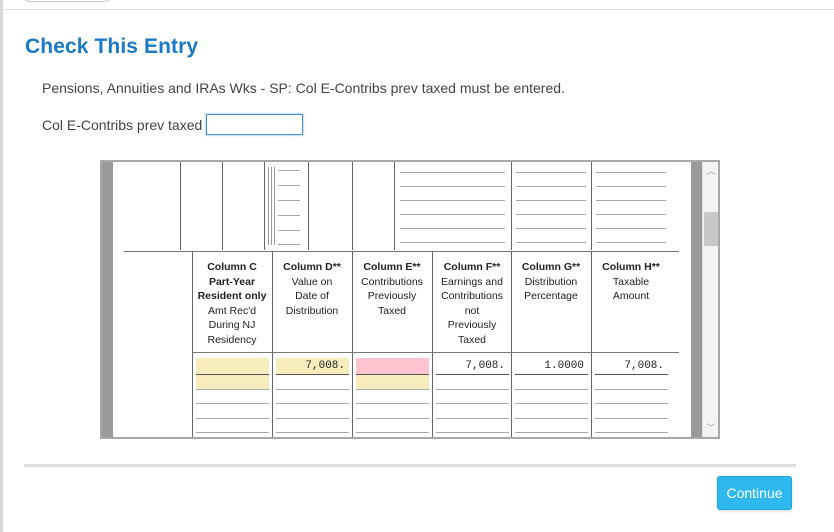 The height and width of the screenshot is (532, 834). I want to click on column-h-description: Taxable Amount, so click(631, 289).